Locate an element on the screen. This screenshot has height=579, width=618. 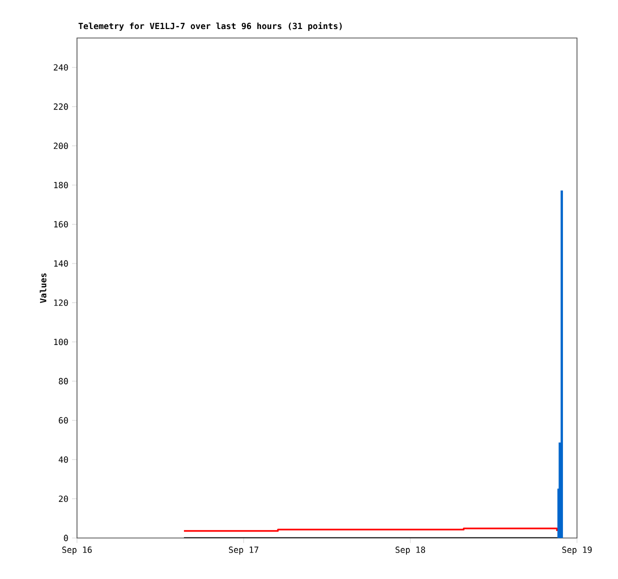
y-tick-label: 80 is located at coordinates (63, 381).